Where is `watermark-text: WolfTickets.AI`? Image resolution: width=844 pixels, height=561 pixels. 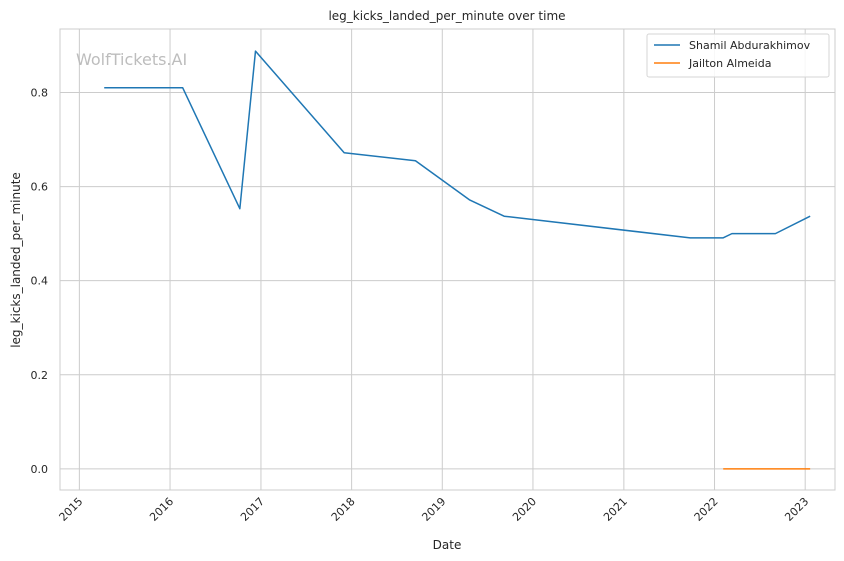
watermark-text: WolfTickets.AI is located at coordinates (131, 59).